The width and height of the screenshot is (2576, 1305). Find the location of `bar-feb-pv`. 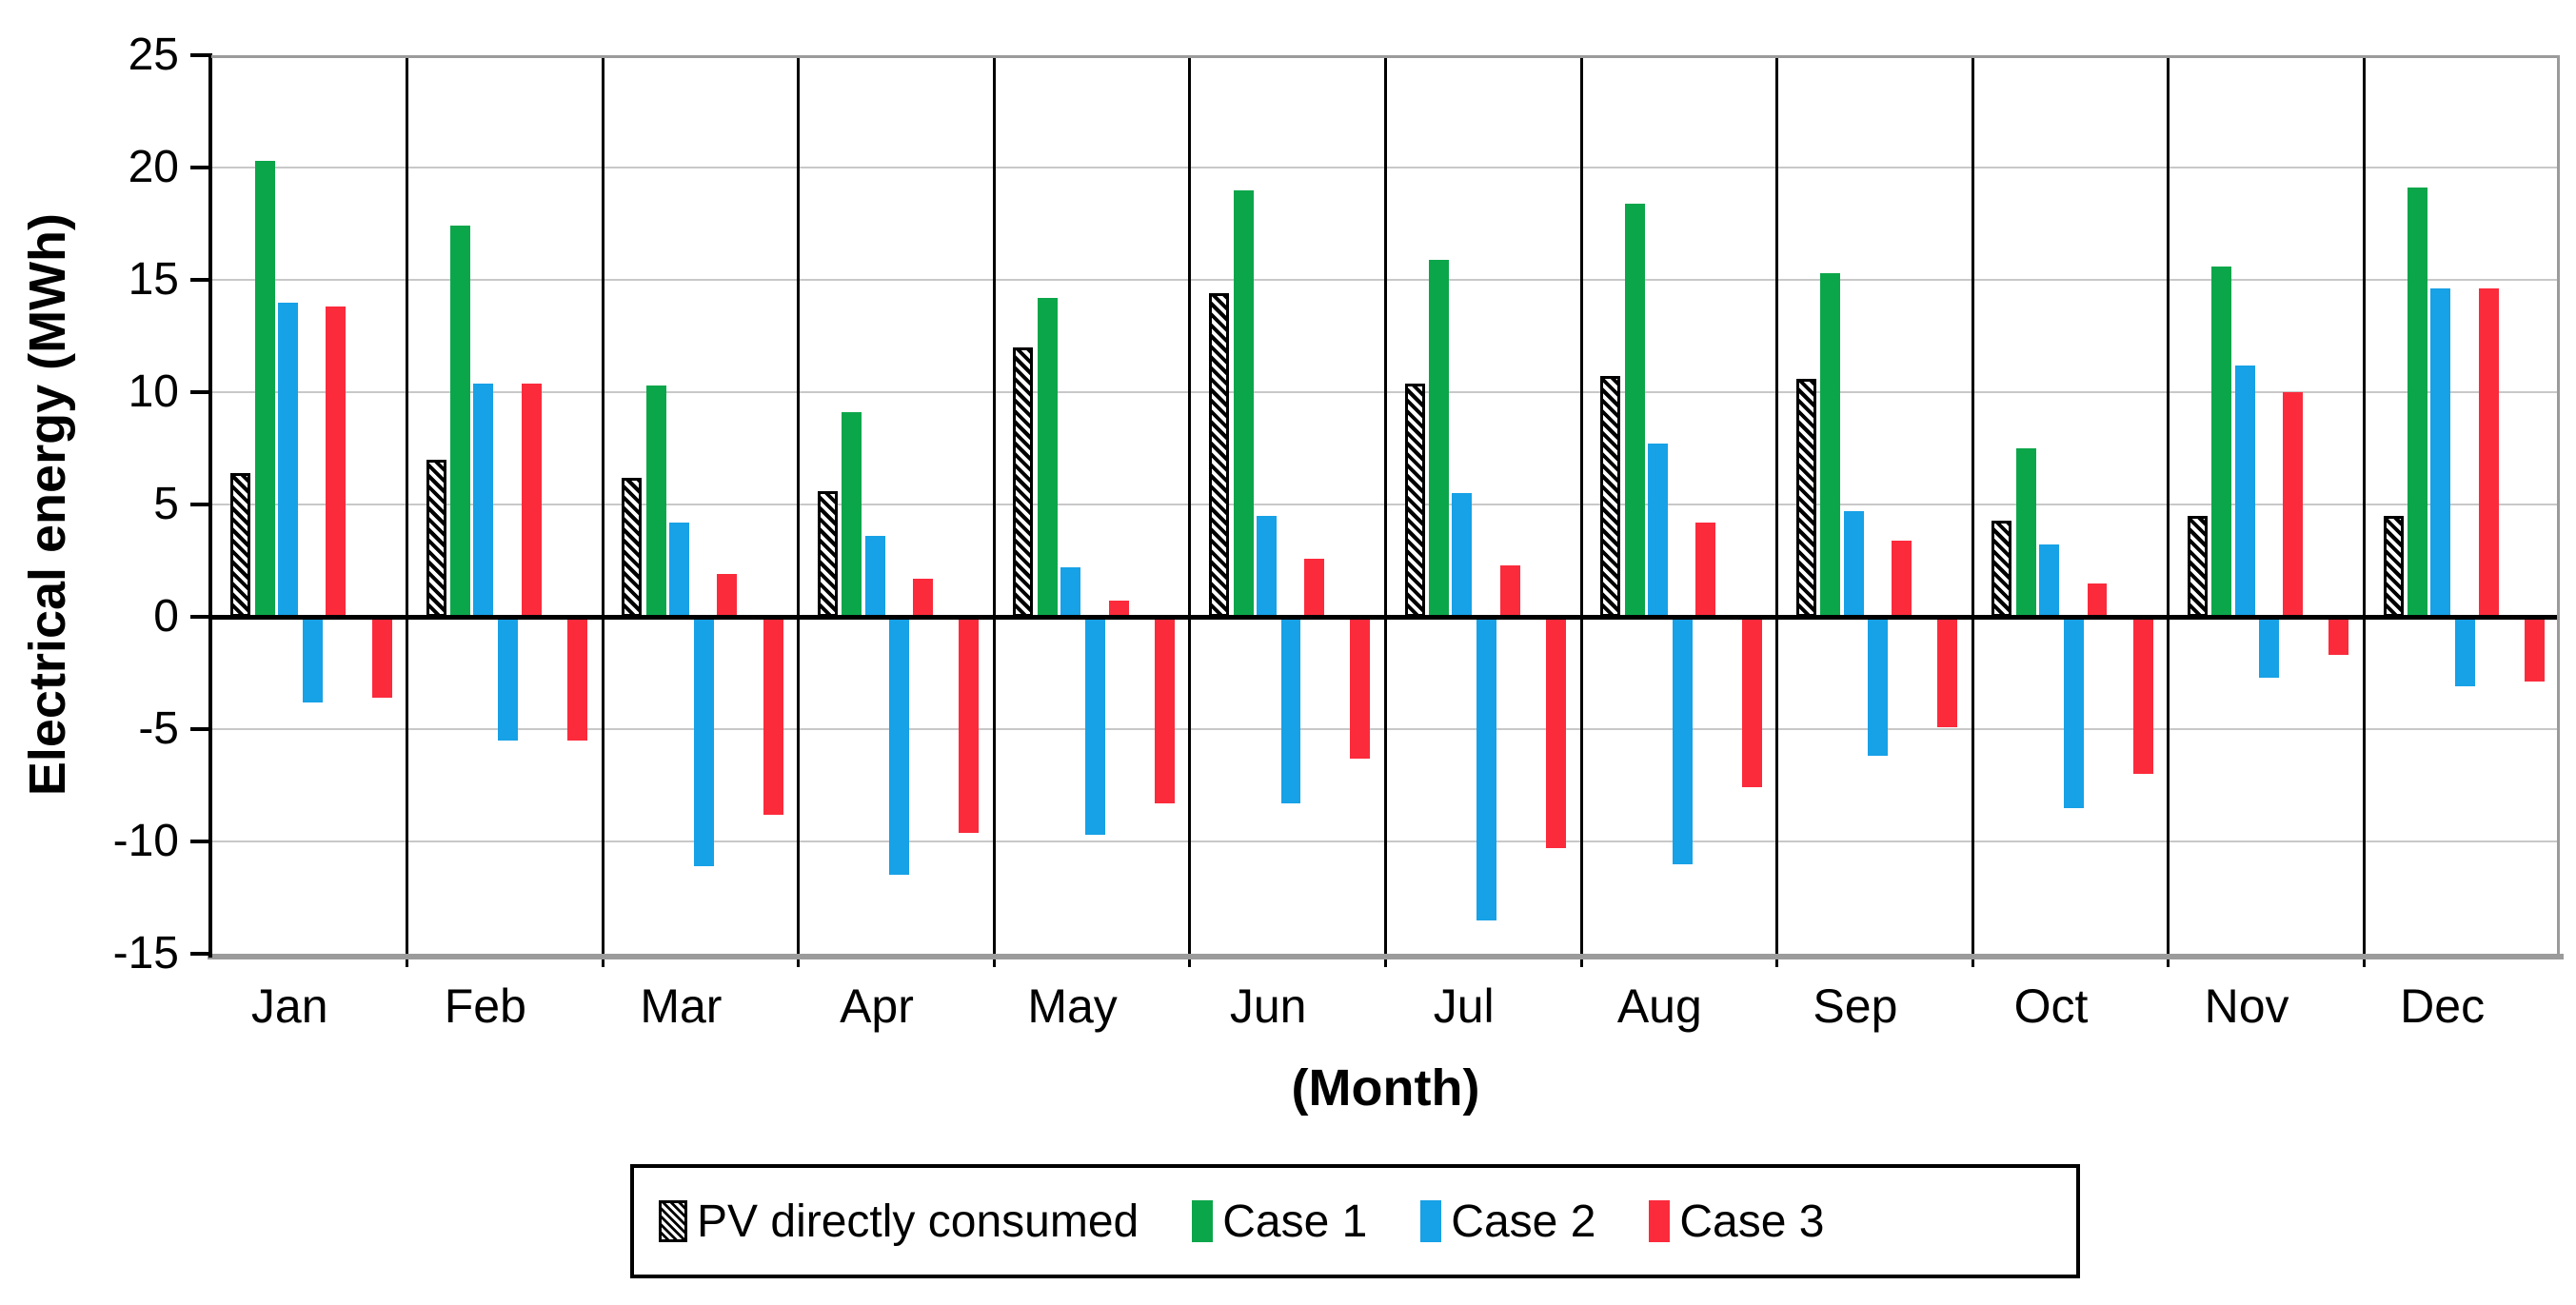

bar-feb-pv is located at coordinates (436, 538).